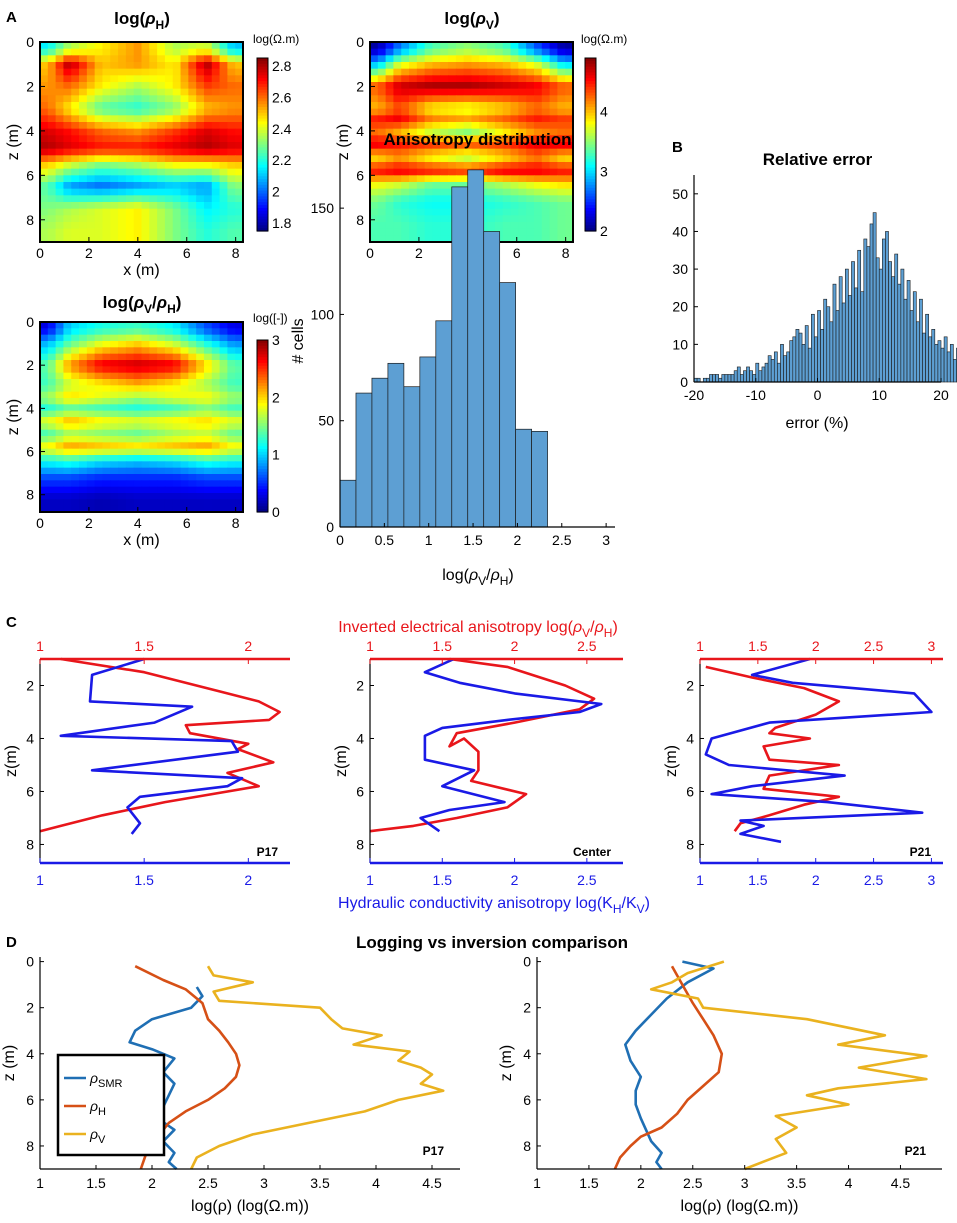 This screenshot has width=957, height=1223. What do you see at coordinates (517, 253) in the screenshot?
I see `x-tick-label: 6` at bounding box center [517, 253].